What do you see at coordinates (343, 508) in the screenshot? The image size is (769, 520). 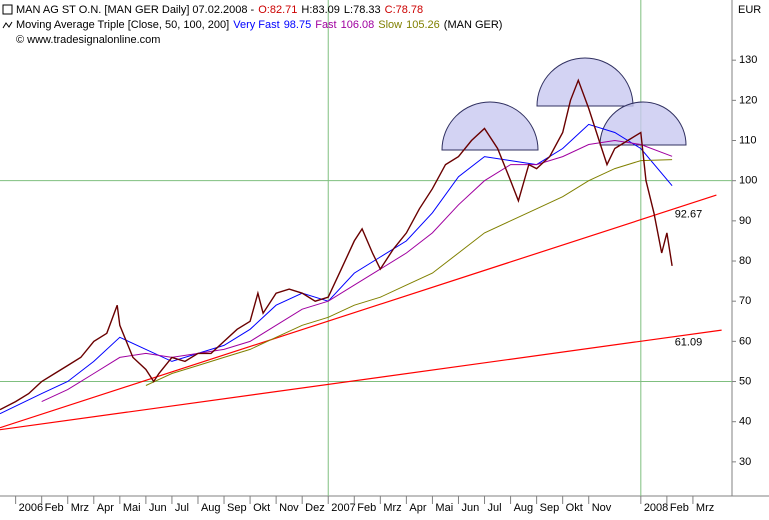 I see `x-tick-label: 2007` at bounding box center [343, 508].